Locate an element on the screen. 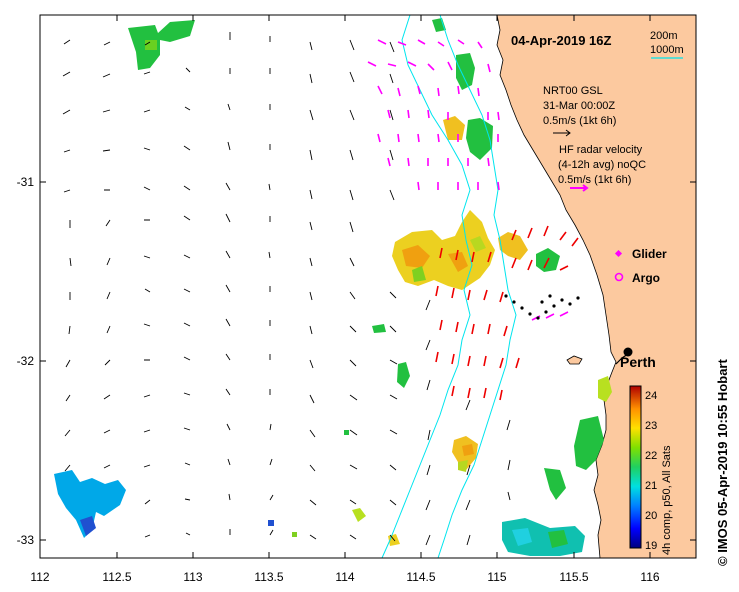 The width and height of the screenshot is (739, 592). hf-avg-label: (4-12h avg) noQC is located at coordinates (602, 165).